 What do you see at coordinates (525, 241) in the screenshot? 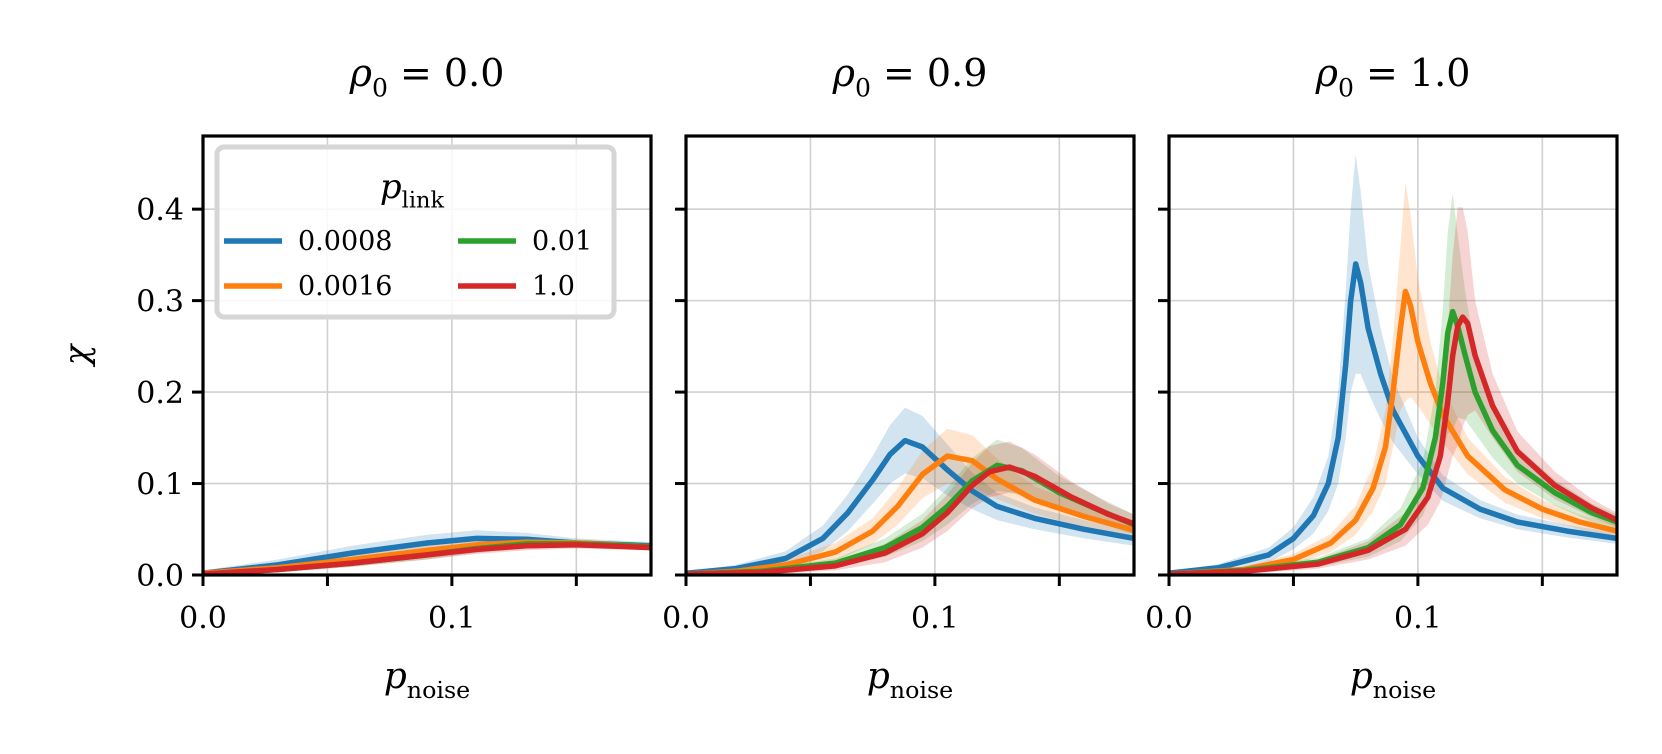
I see `legend-entry: 0.01` at bounding box center [525, 241].